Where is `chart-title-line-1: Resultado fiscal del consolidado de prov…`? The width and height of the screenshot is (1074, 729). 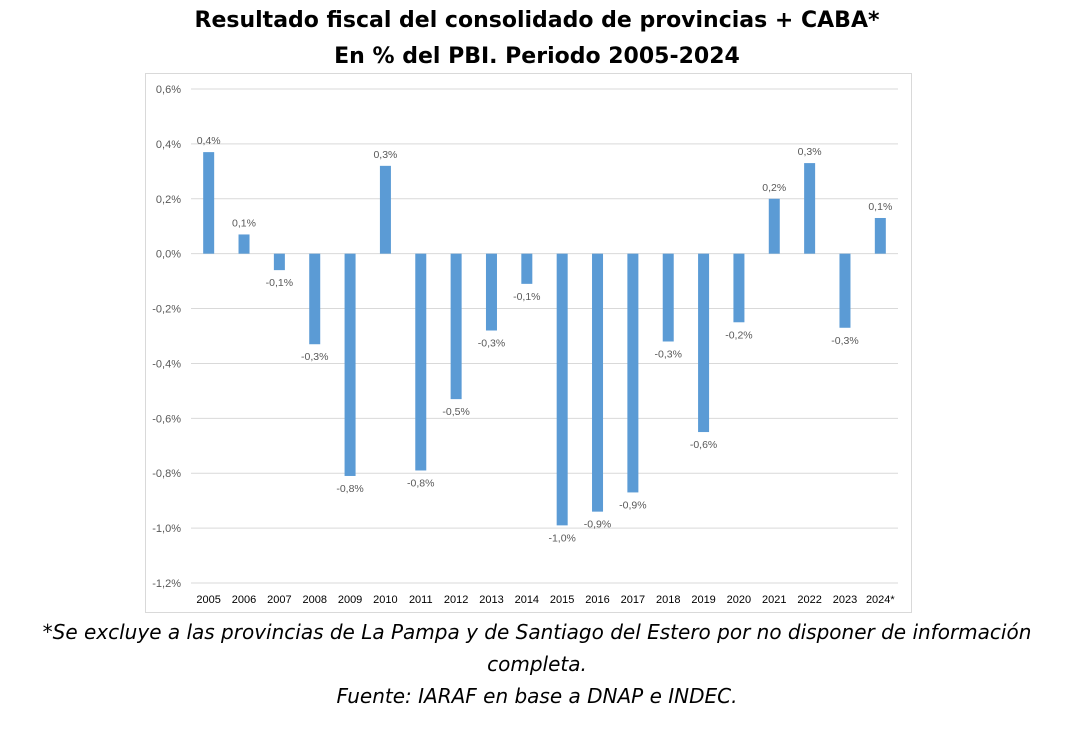 chart-title-line-1: Resultado fiscal del consolidado de prov… is located at coordinates (537, 20).